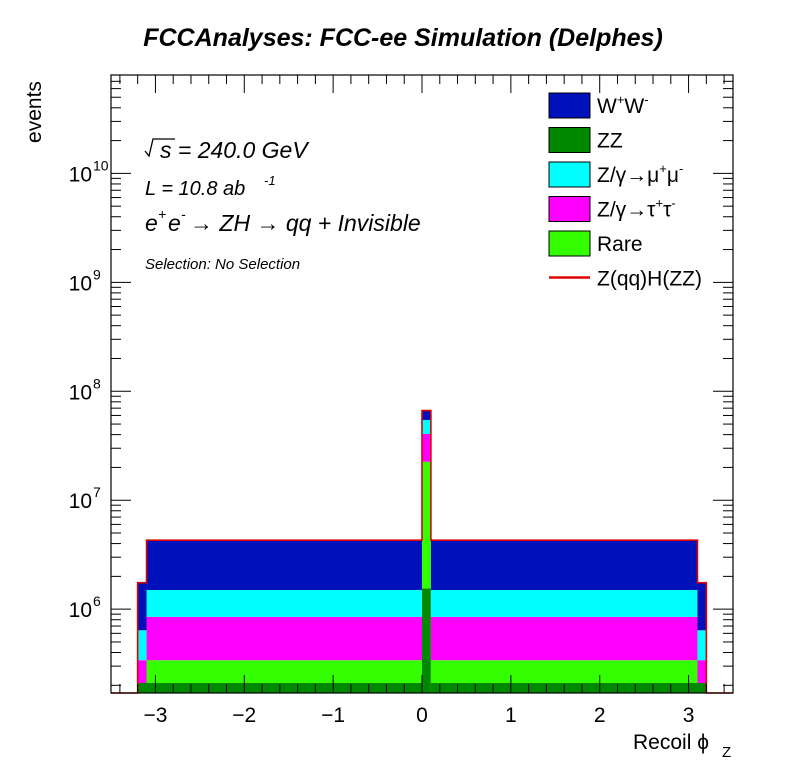 This screenshot has width=796, height=772. Describe the element at coordinates (162, 214) in the screenshot. I see `process-plus: +` at that location.